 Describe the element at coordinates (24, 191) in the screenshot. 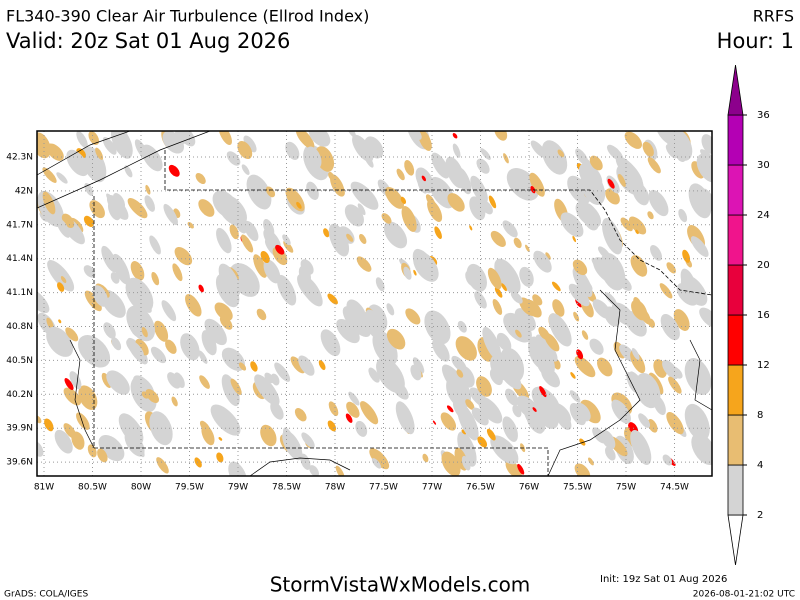

I see `lat-label: 42N` at that location.